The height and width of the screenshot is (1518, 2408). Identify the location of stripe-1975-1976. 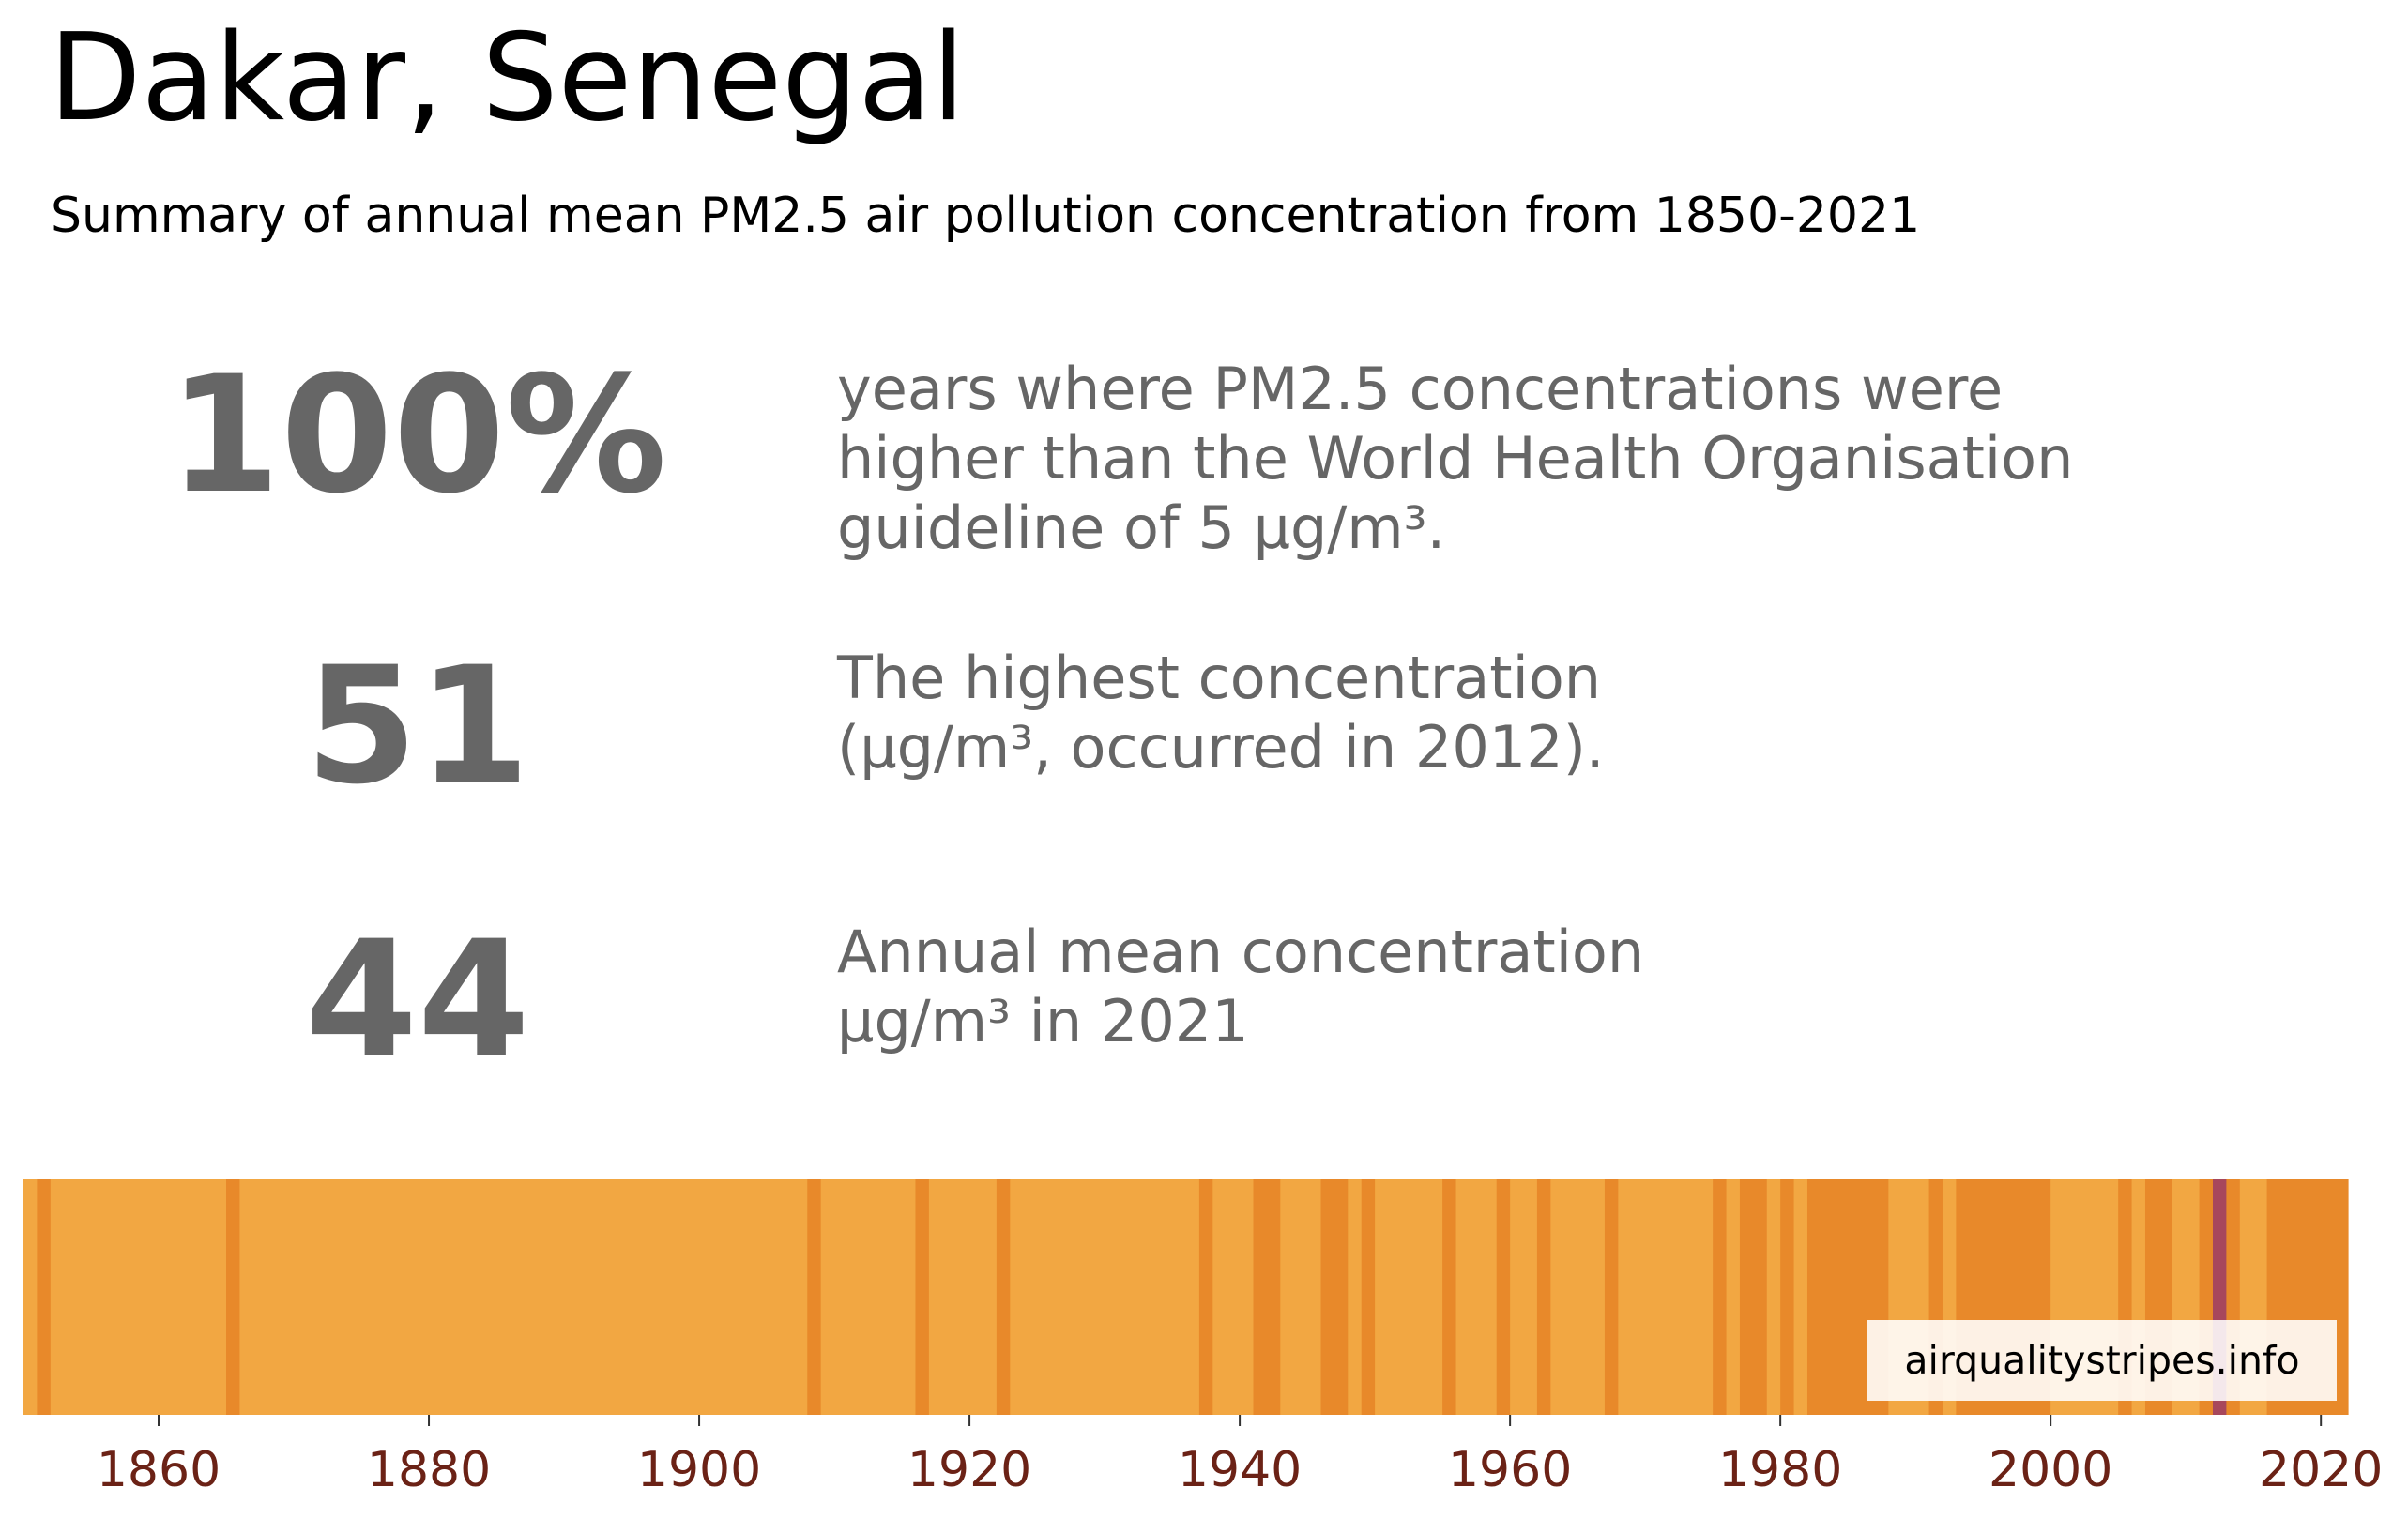
(1720, 1297).